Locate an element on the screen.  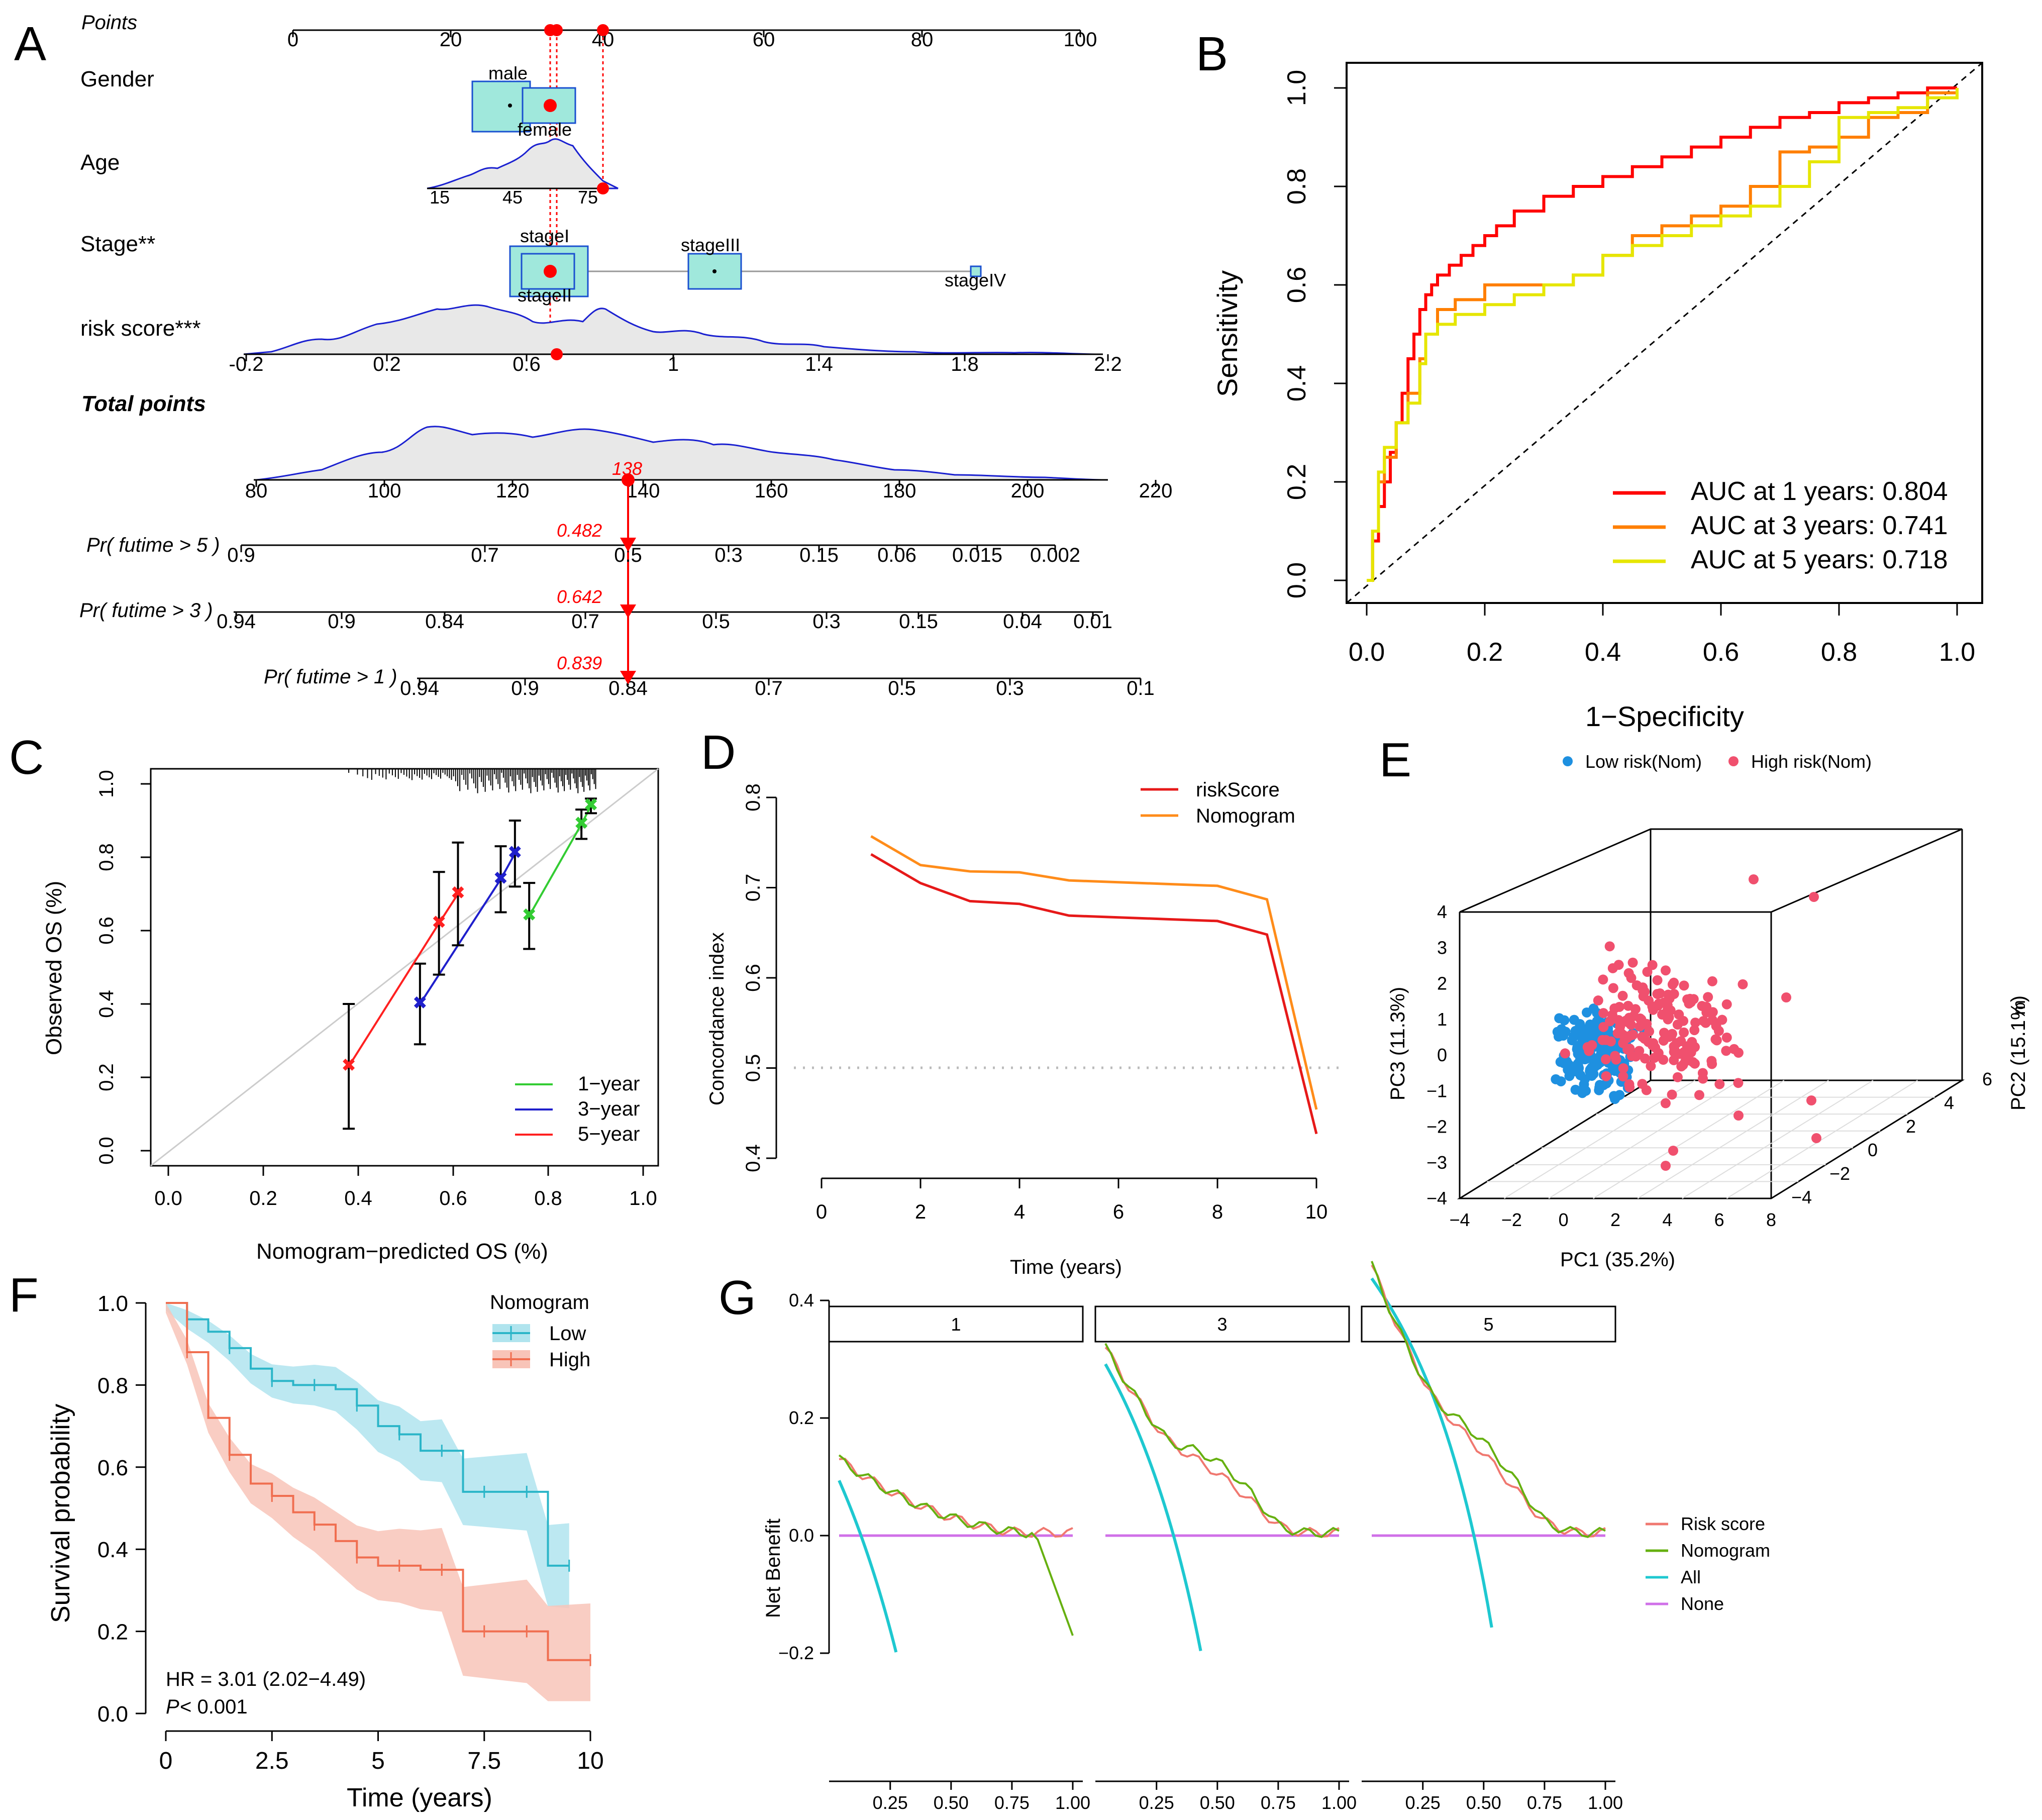
km-ci-band is located at coordinates (367, 1455).